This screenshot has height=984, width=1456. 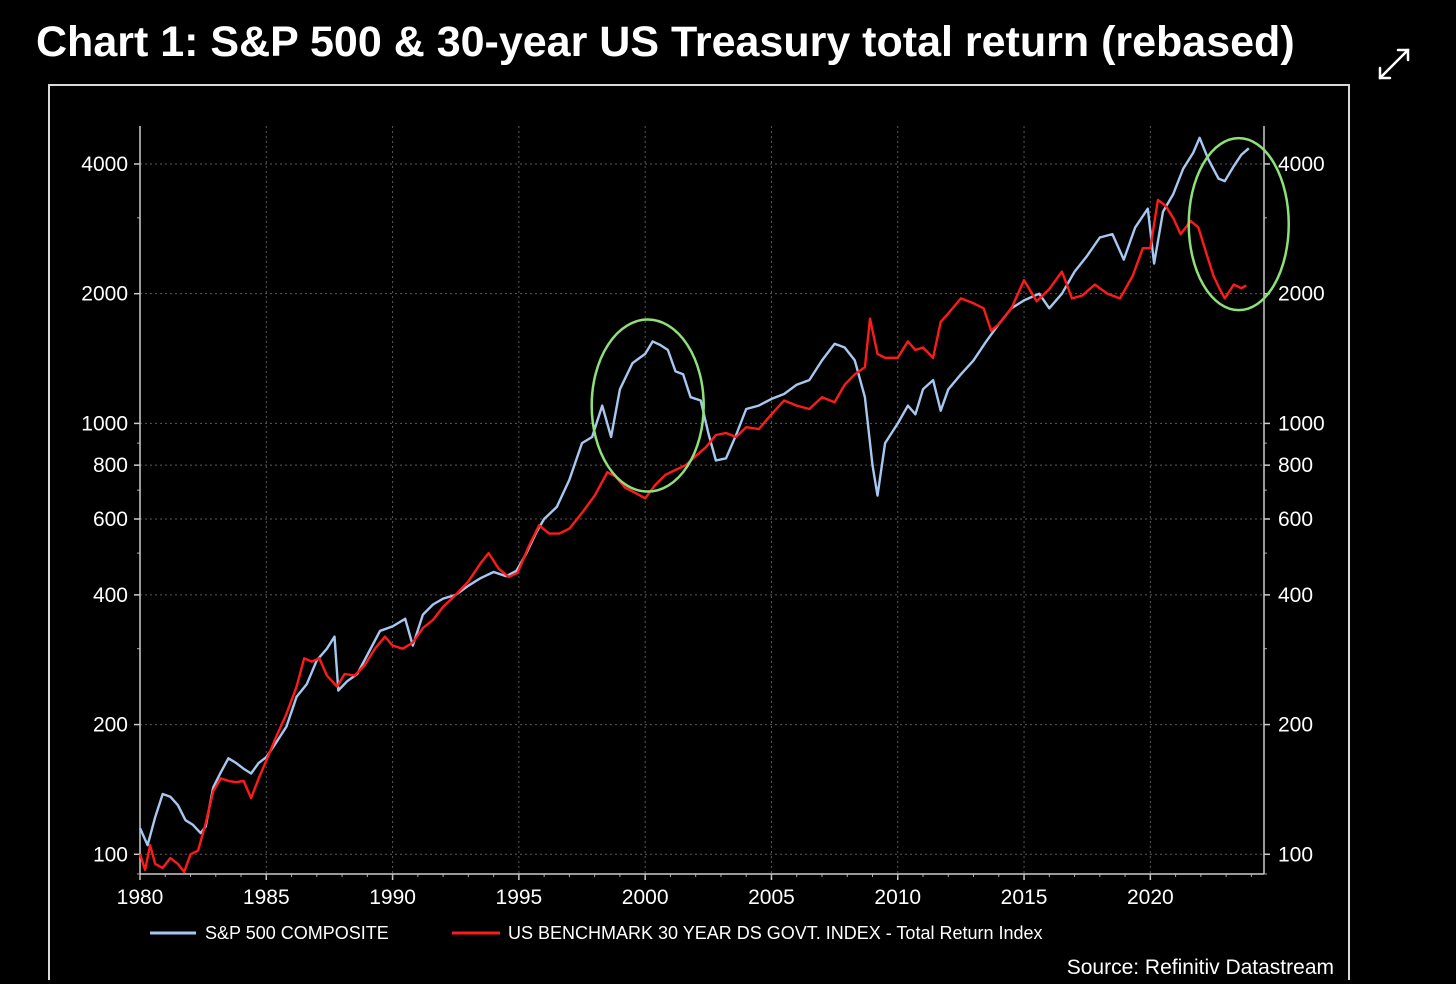 What do you see at coordinates (1295, 465) in the screenshot?
I see `y-tick-label-right: 800` at bounding box center [1295, 465].